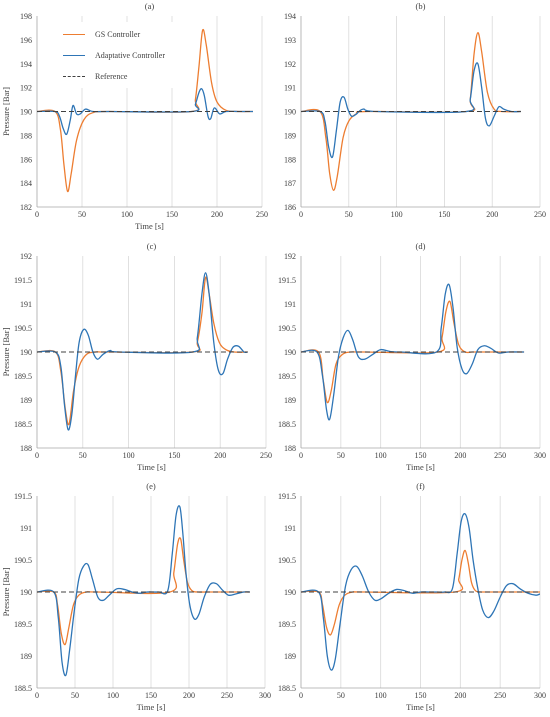 The width and height of the screenshot is (550, 717). Describe the element at coordinates (26, 40) in the screenshot. I see `y-tick-label: 196` at that location.